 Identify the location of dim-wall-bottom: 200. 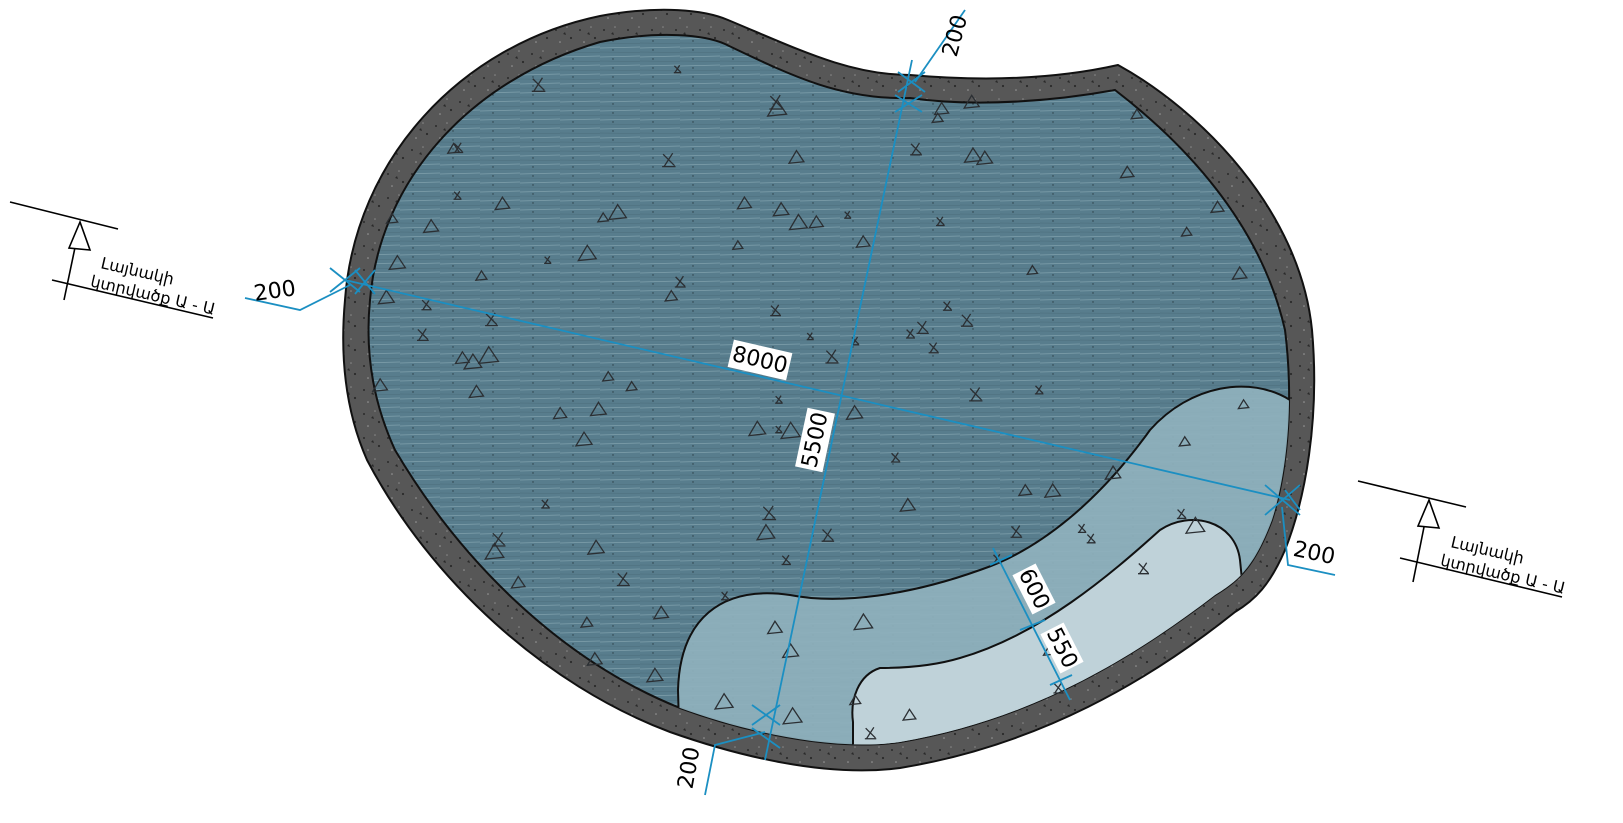
(690, 768).